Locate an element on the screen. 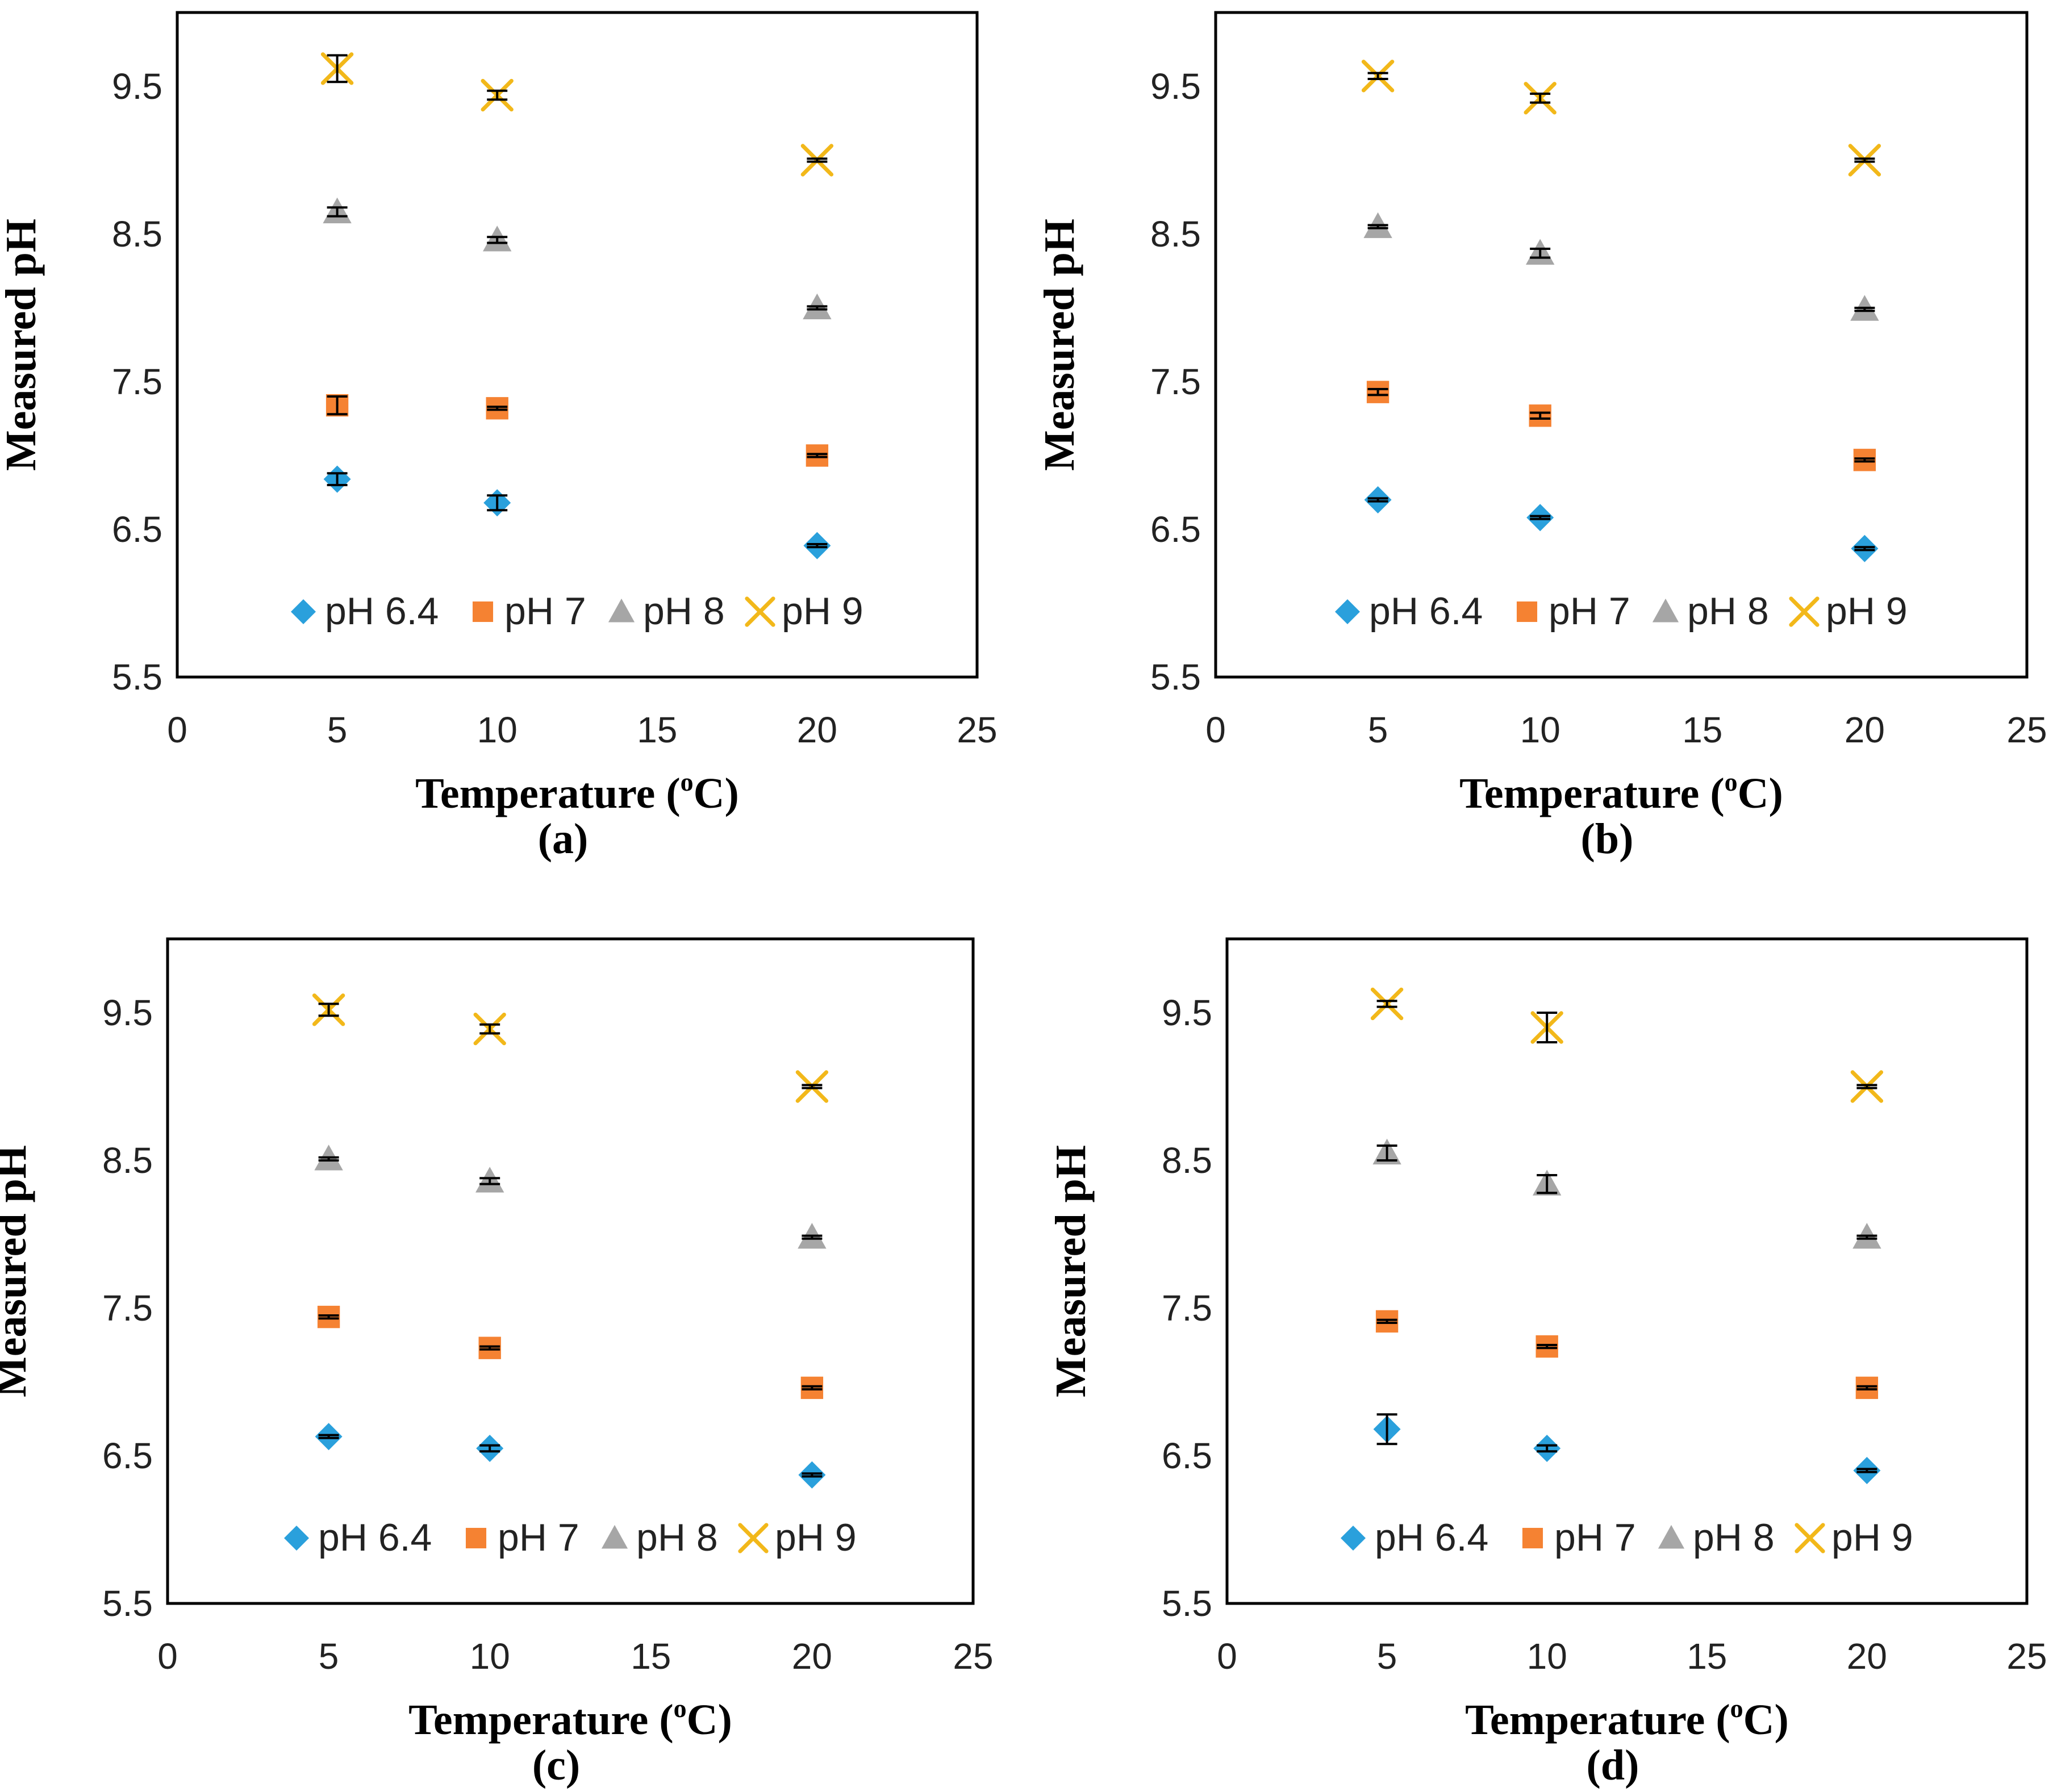 The height and width of the screenshot is (1792, 2053). y-axis-label: Measured pH is located at coordinates (1059, 345).